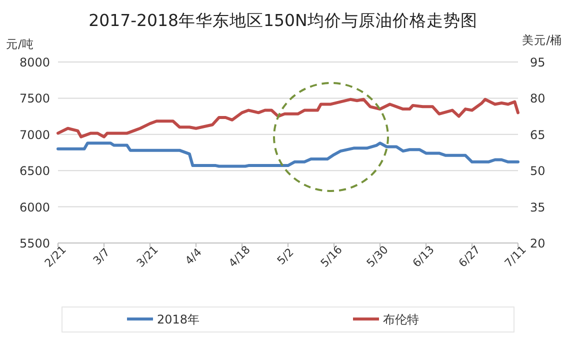  I want to click on y2-tick-label: 20, so click(538, 243).